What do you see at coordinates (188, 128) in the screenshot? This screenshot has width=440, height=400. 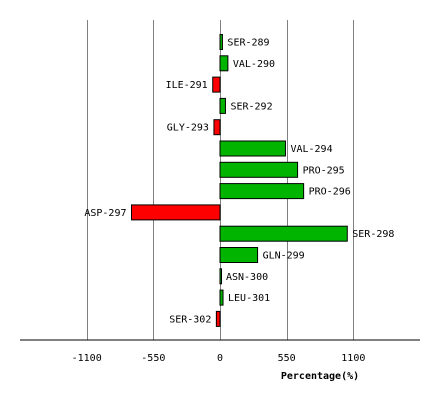 I see `bar-label: GLY-293` at bounding box center [188, 128].